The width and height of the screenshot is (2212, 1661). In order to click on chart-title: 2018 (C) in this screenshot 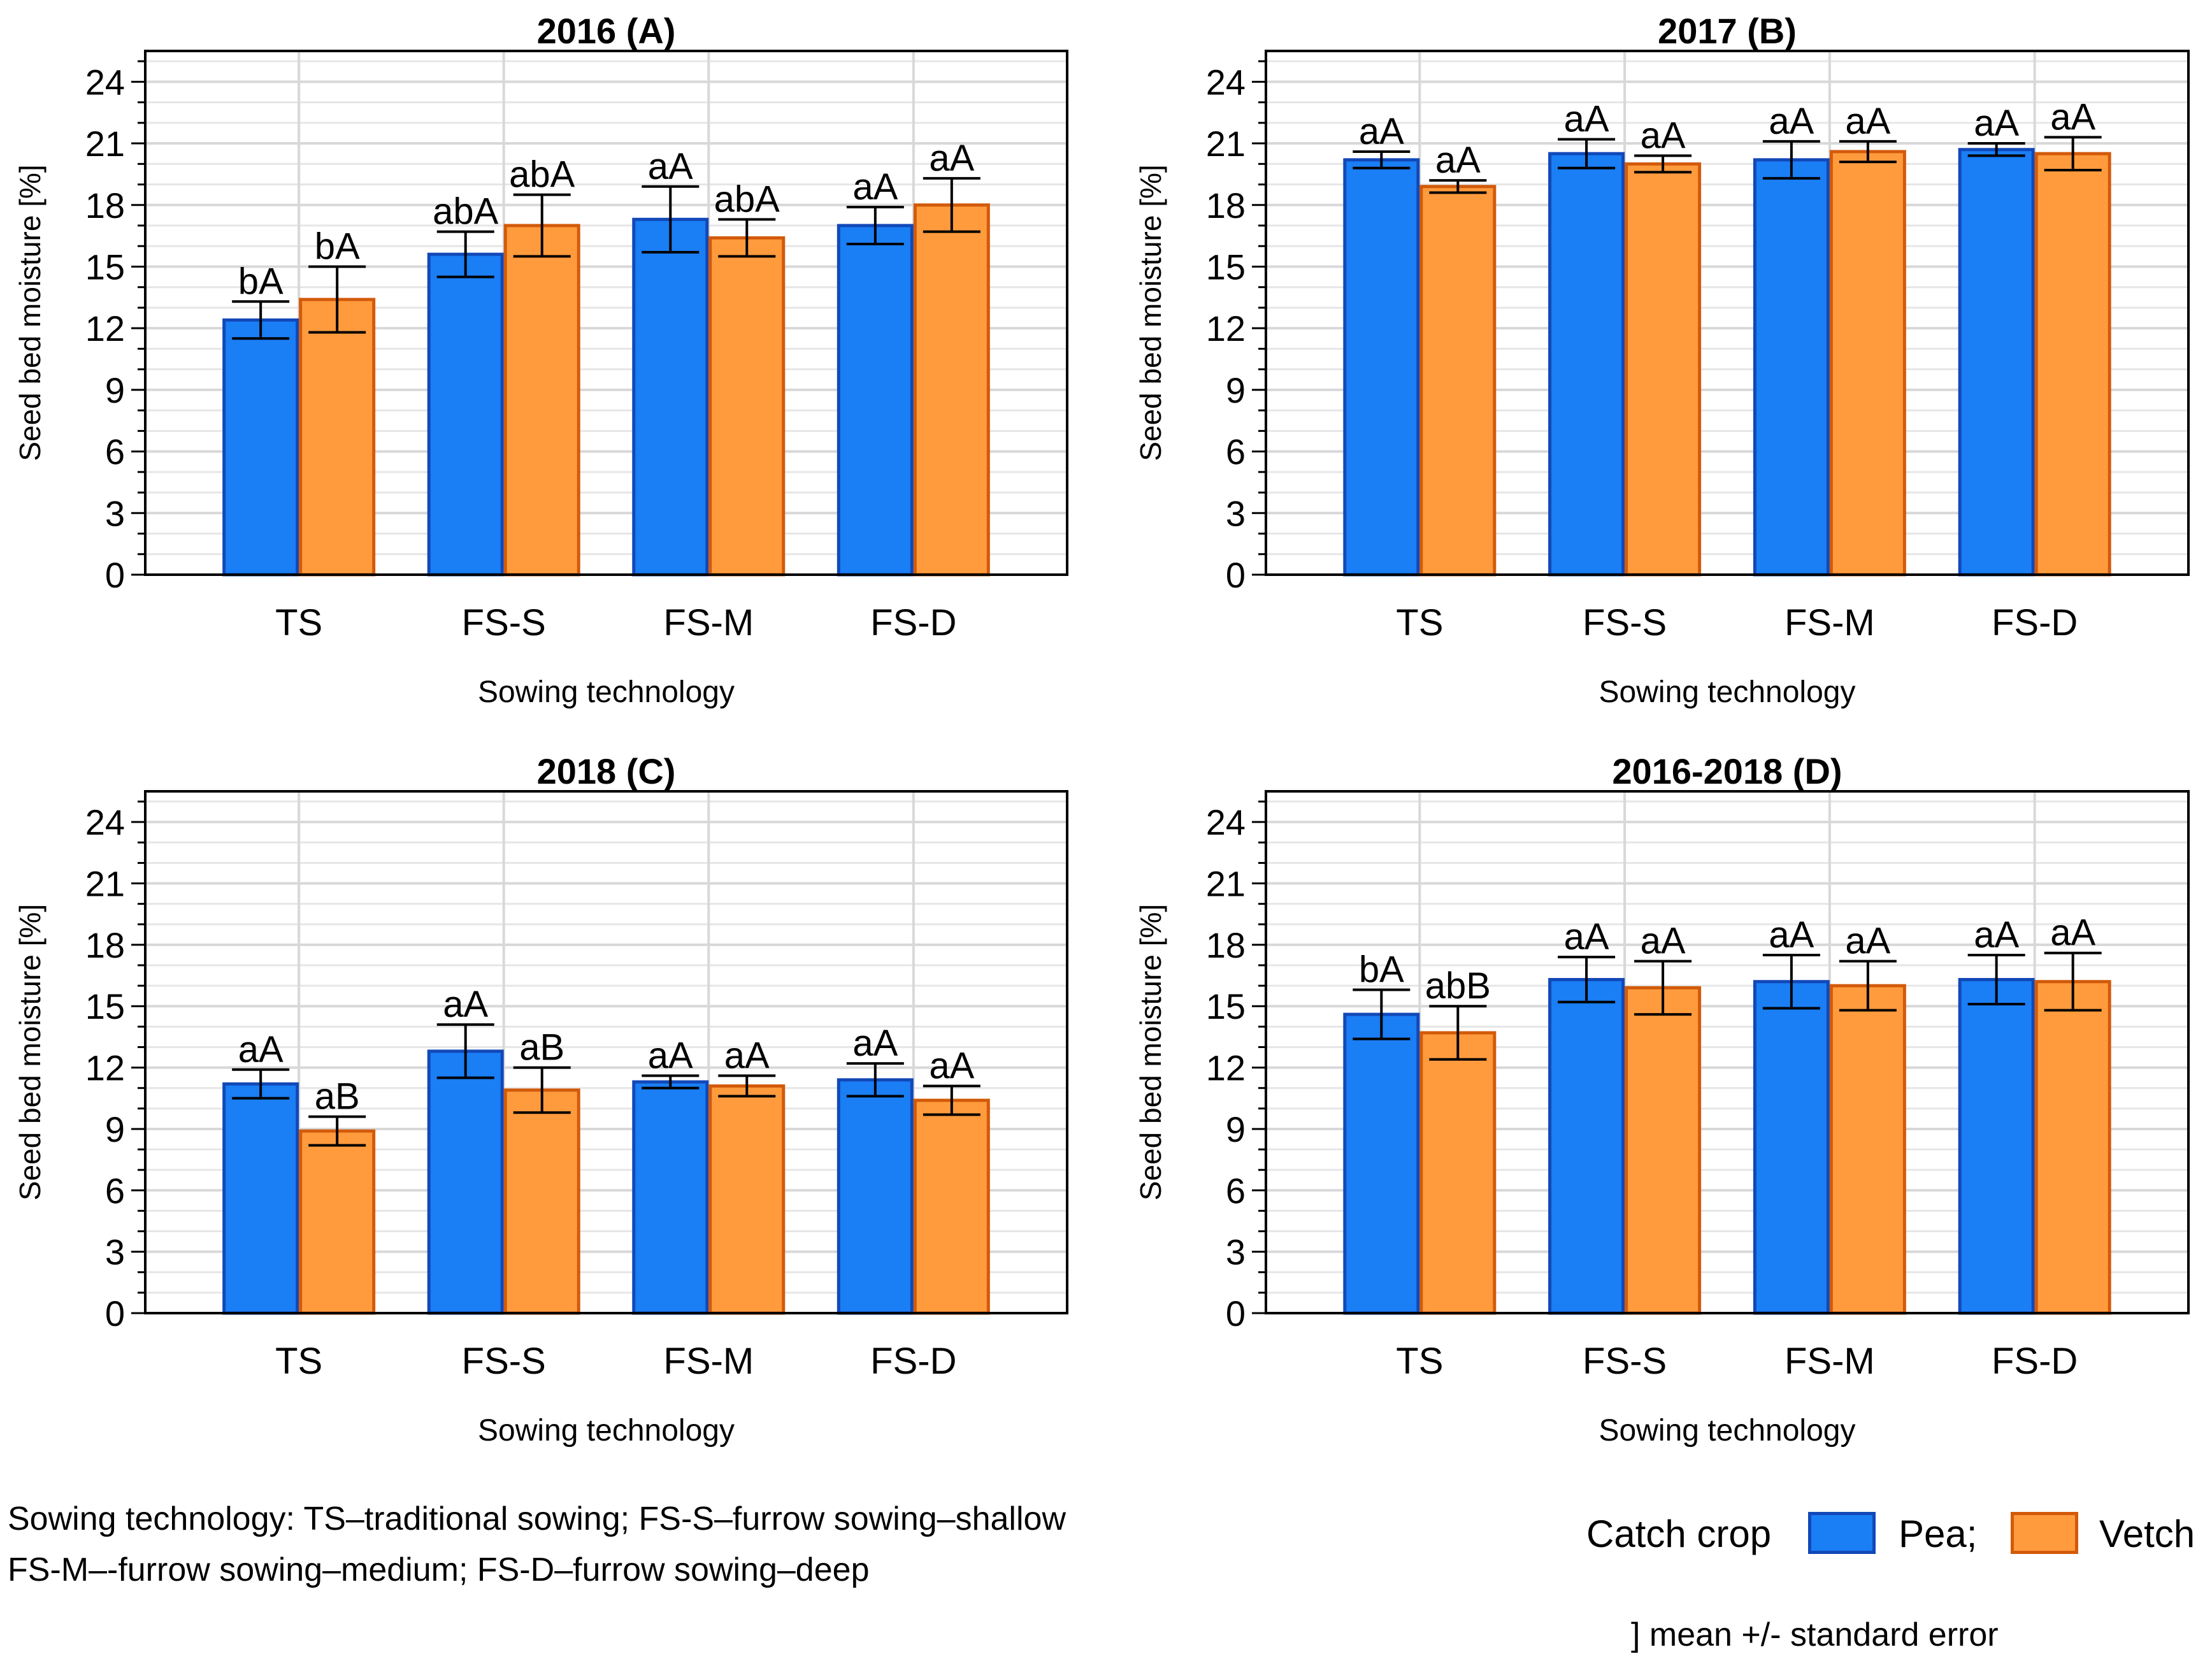, I will do `click(606, 771)`.